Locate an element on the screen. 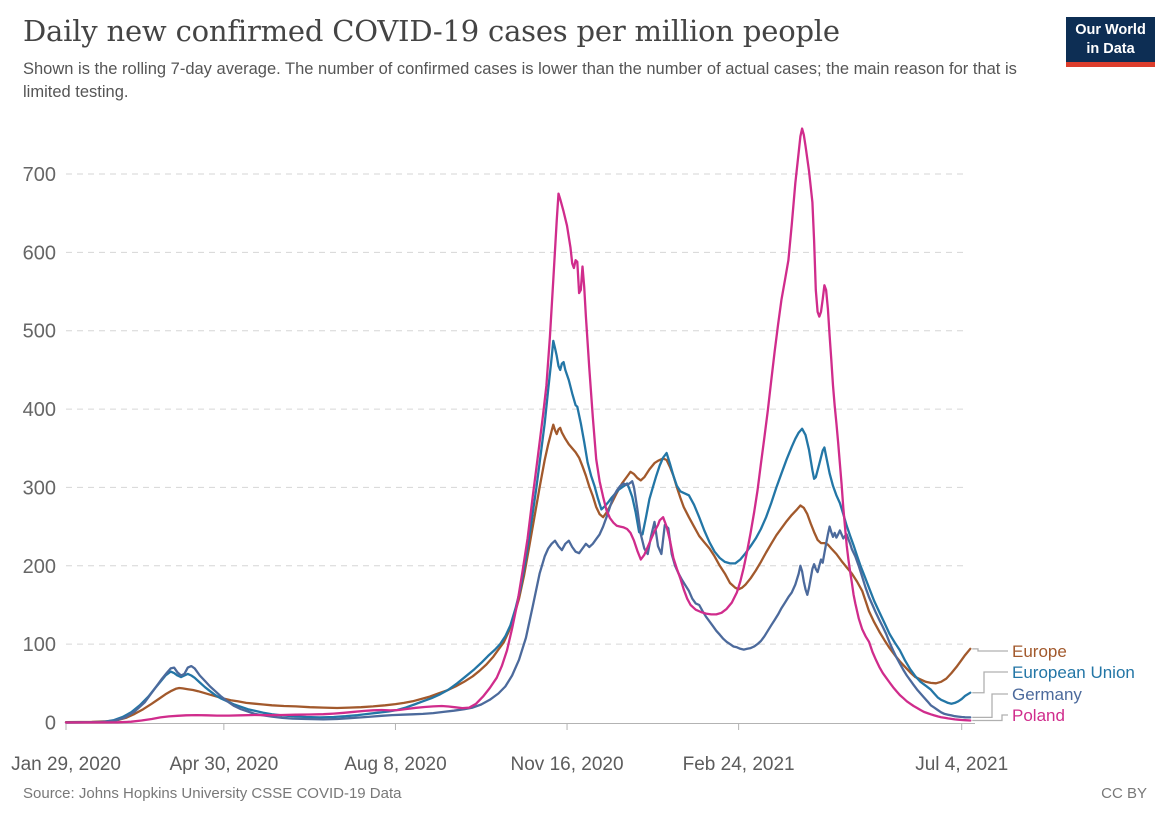 Image resolution: width=1170 pixels, height=826 pixels. y-tick-label-0: 0 is located at coordinates (50, 724).